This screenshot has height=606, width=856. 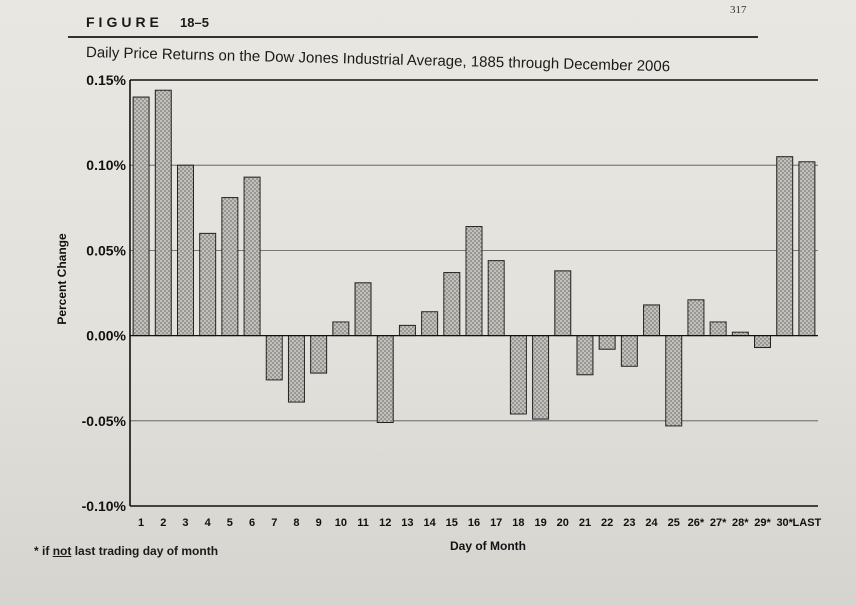 I want to click on y-tick-label: -0.05%, so click(x=104, y=421).